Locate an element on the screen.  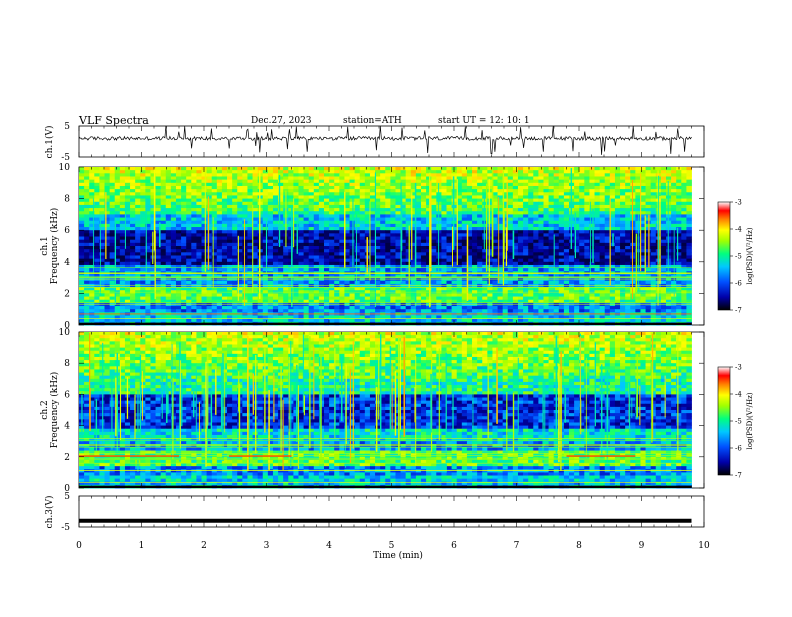
ch1-voltage-panel: 5 -5 ch.1(V) is located at coordinates (374, 142).